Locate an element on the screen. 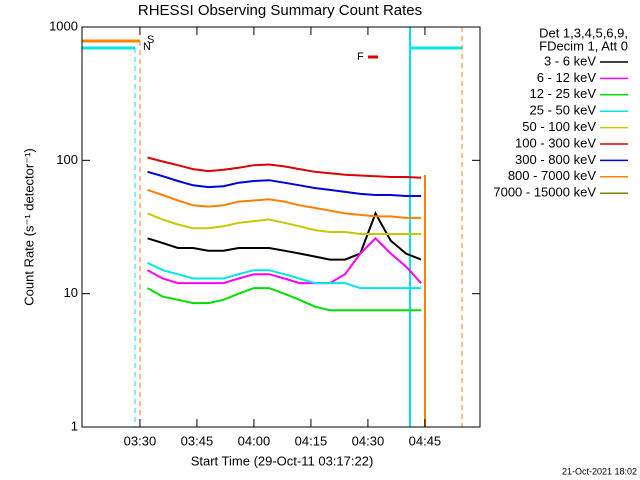 The height and width of the screenshot is (480, 640). legend-label: 300 - 800 keV is located at coordinates (555, 159).